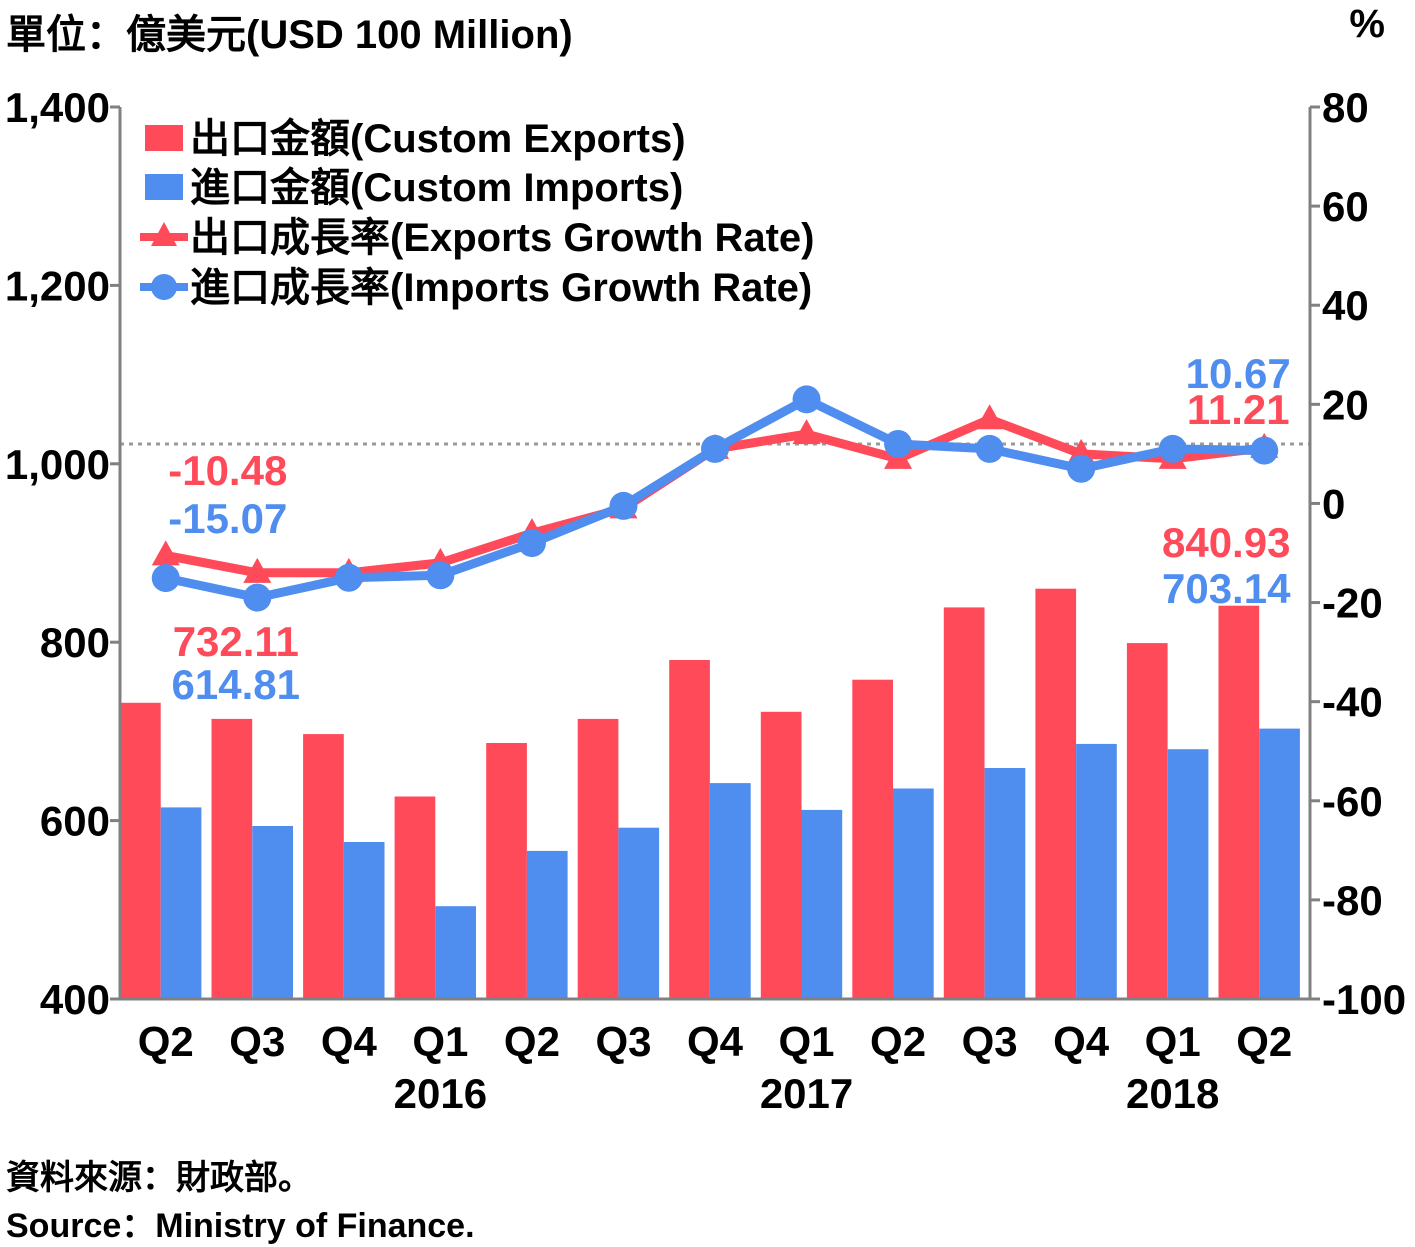 Image resolution: width=1415 pixels, height=1247 pixels. What do you see at coordinates (1352, 702) in the screenshot?
I see `right-tick-label: -40` at bounding box center [1352, 702].